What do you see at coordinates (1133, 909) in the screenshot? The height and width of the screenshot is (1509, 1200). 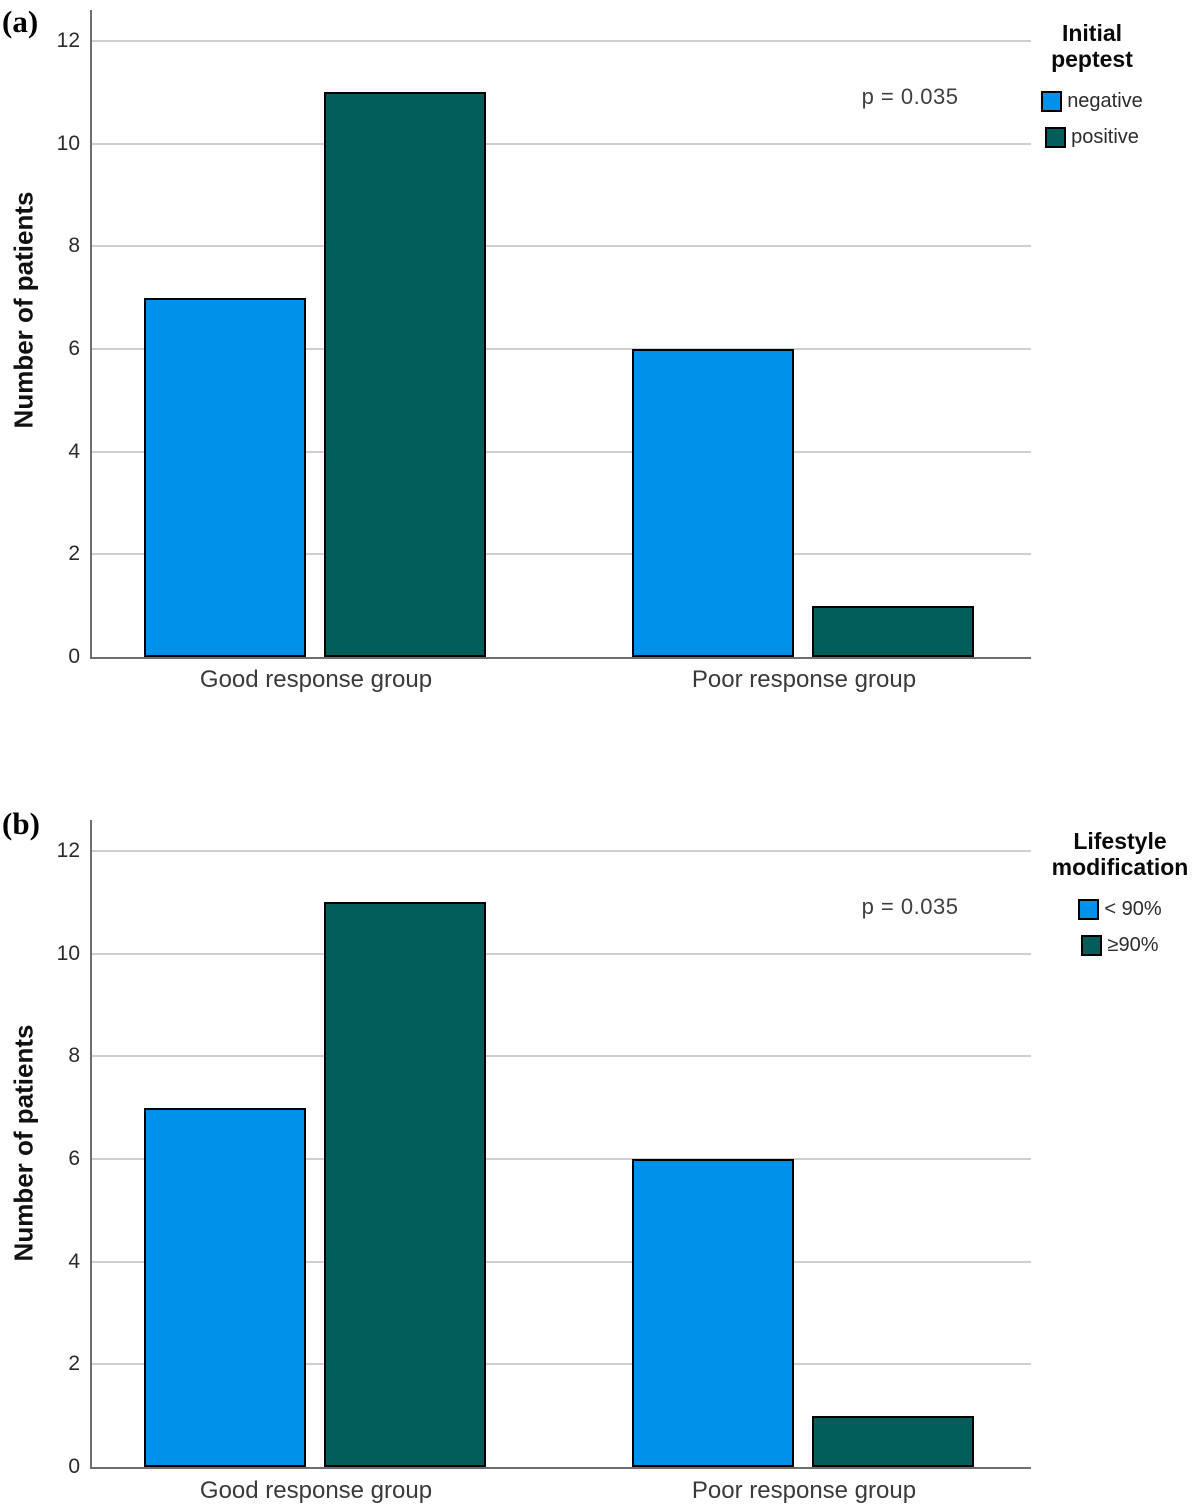 I see `legend-item-label: < 90%` at bounding box center [1133, 909].